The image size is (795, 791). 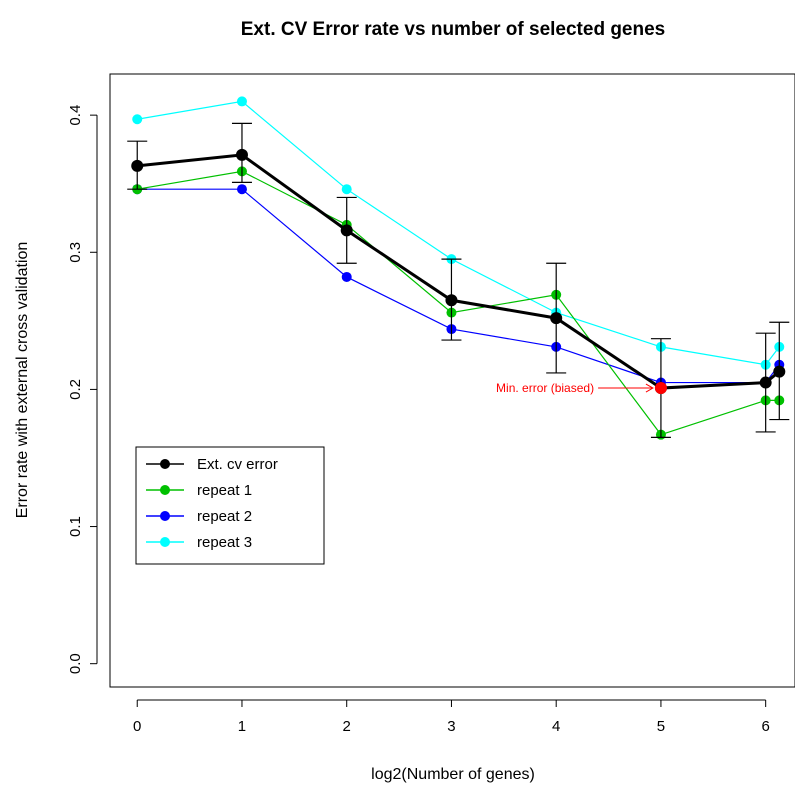 I want to click on legend: Ext. cv error repeat 1 repeat 2 repeat 3, so click(x=230, y=505).